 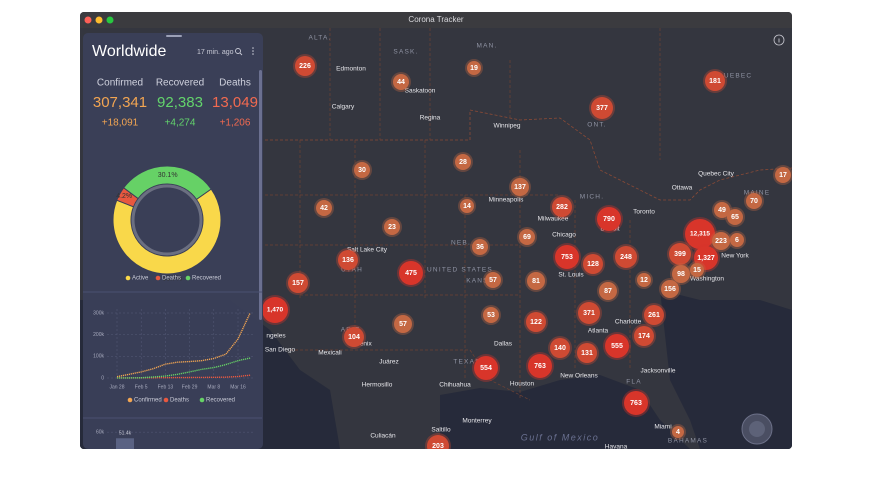 What do you see at coordinates (98, 313) in the screenshot?
I see `y-tick-label: 300k` at bounding box center [98, 313].